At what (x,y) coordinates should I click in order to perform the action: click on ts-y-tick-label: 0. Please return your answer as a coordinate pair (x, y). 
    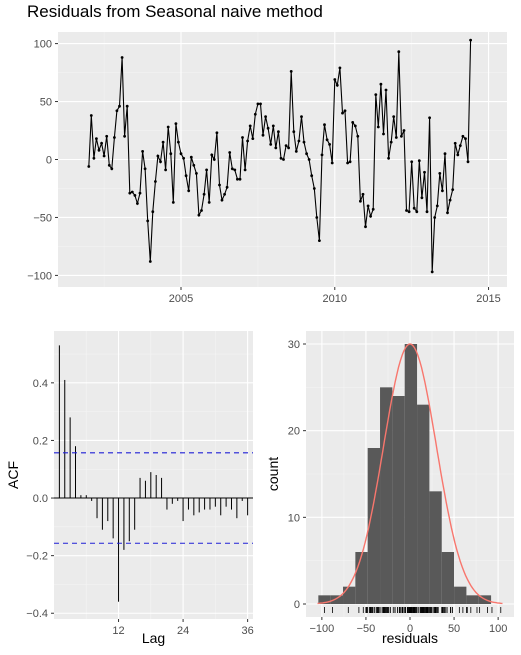
    Looking at the image, I should click on (49, 161).